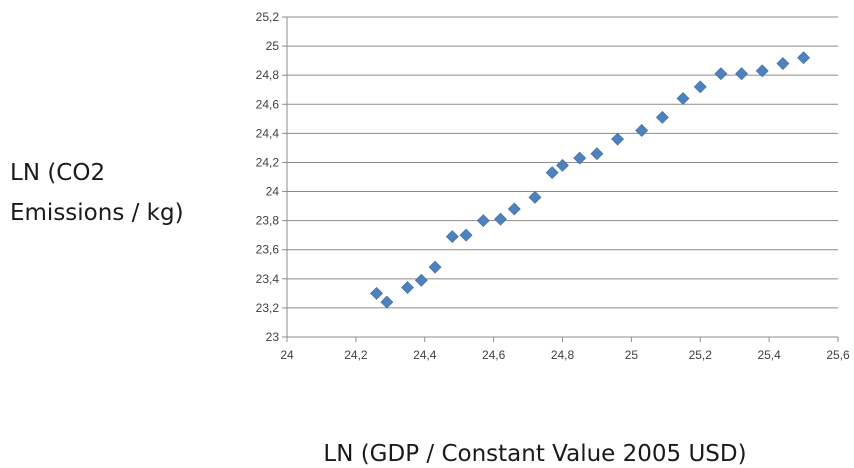 This screenshot has width=854, height=468. What do you see at coordinates (268, 17) in the screenshot?
I see `y-tick-label: 25,2` at bounding box center [268, 17].